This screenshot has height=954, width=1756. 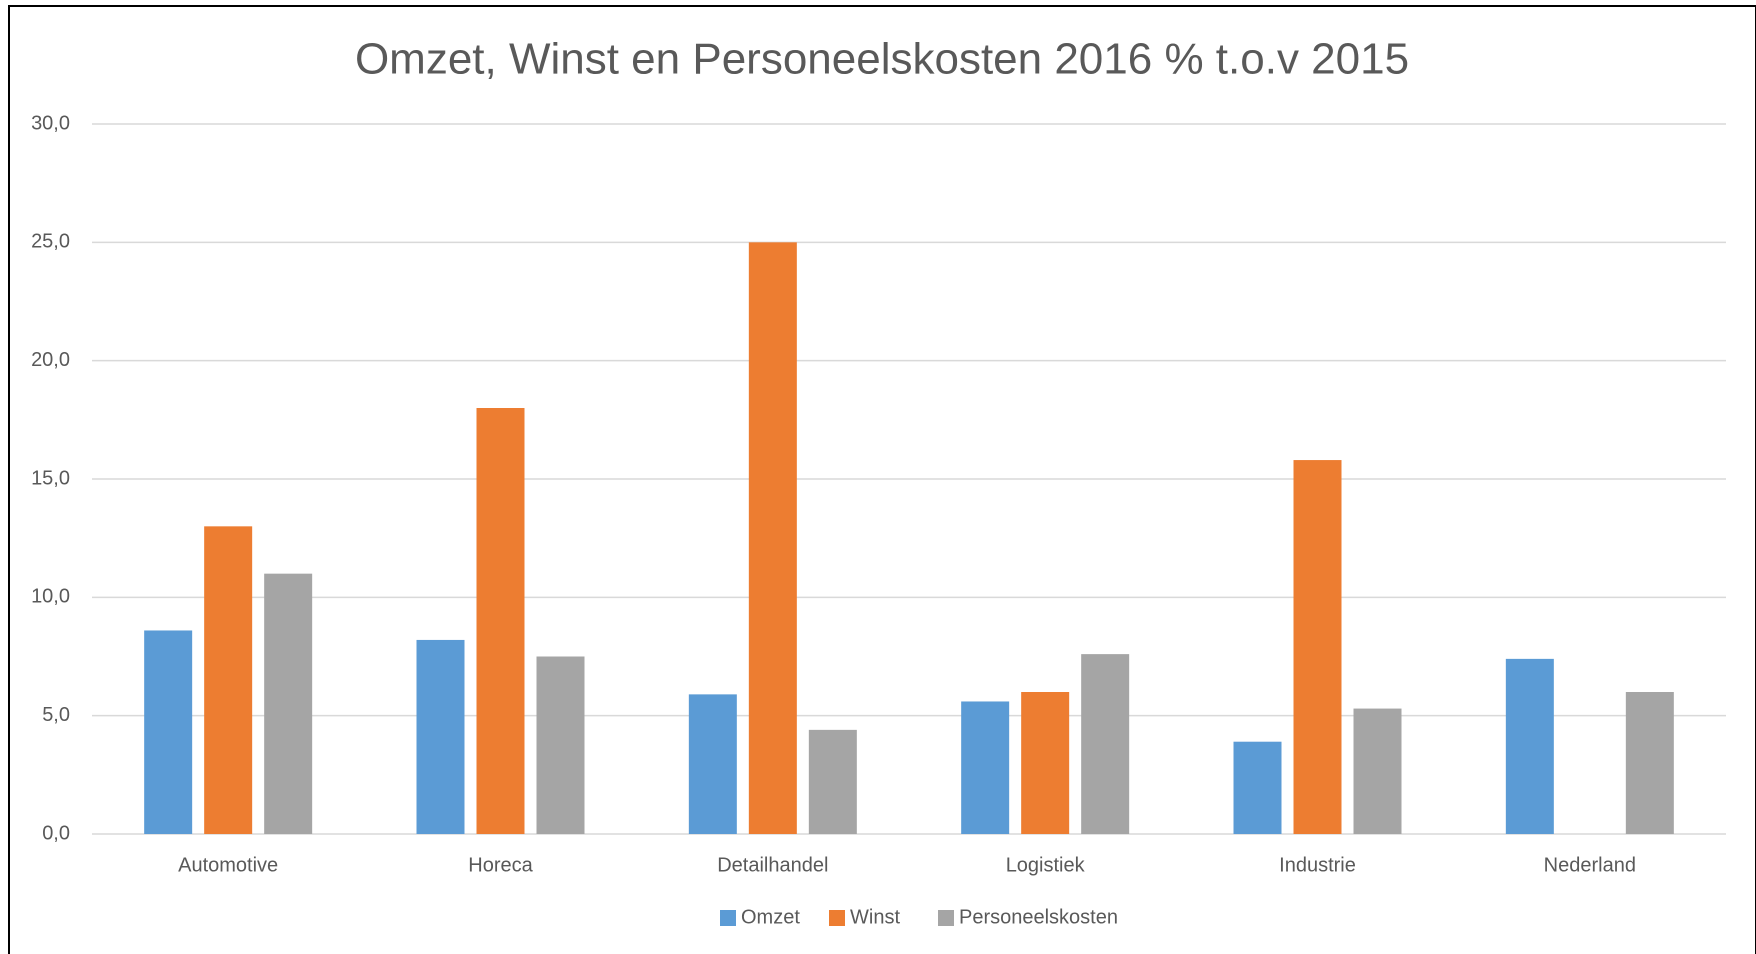 What do you see at coordinates (1038, 917) in the screenshot?
I see `legend-label: Personeelskosten` at bounding box center [1038, 917].